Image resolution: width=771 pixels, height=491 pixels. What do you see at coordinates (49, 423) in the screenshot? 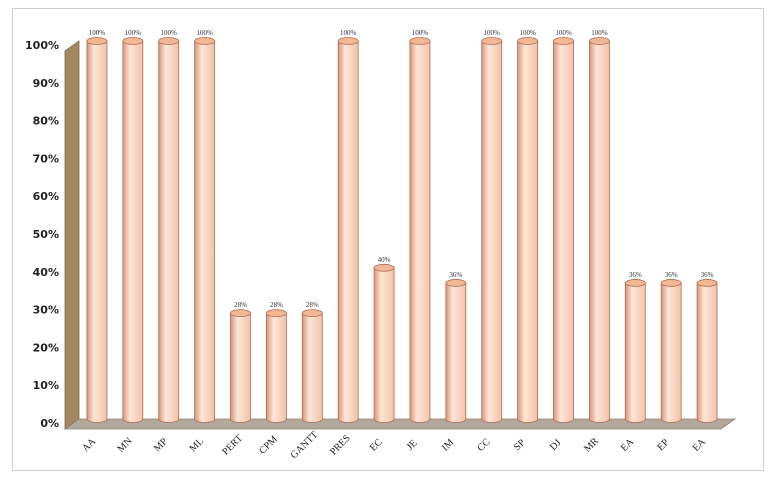
I see `y-tick-label: 0%` at bounding box center [49, 423].